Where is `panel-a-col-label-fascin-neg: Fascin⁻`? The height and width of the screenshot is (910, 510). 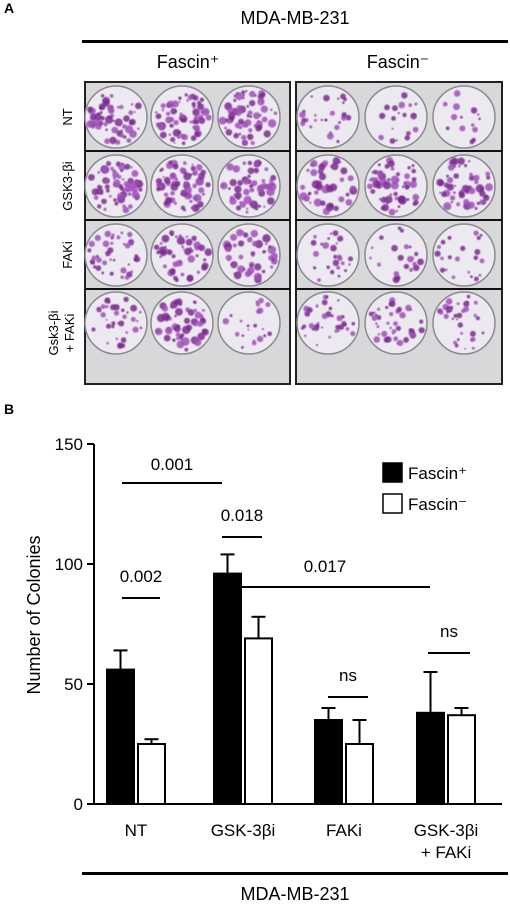
panel-a-col-label-fascin-neg: Fascin⁻ is located at coordinates (398, 62).